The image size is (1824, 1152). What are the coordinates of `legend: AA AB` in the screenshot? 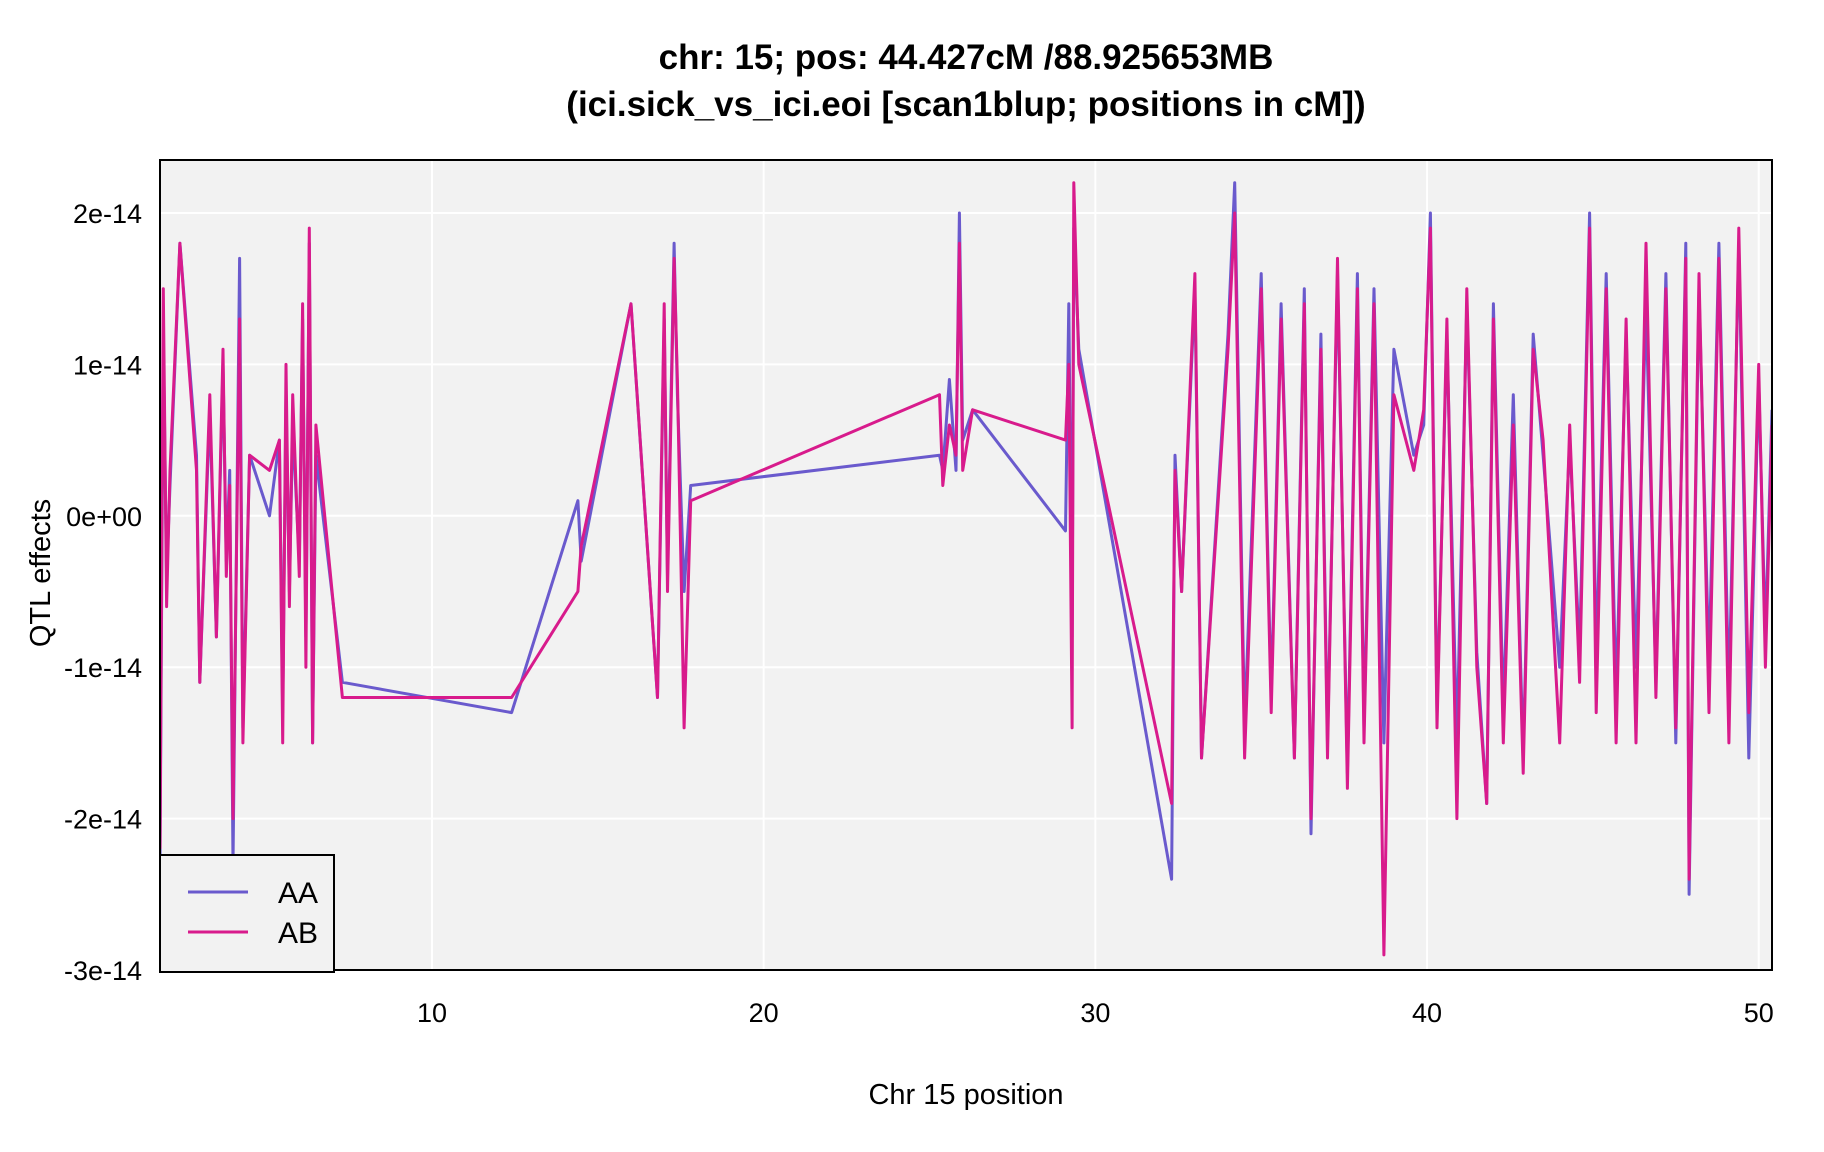 It's located at (247, 913).